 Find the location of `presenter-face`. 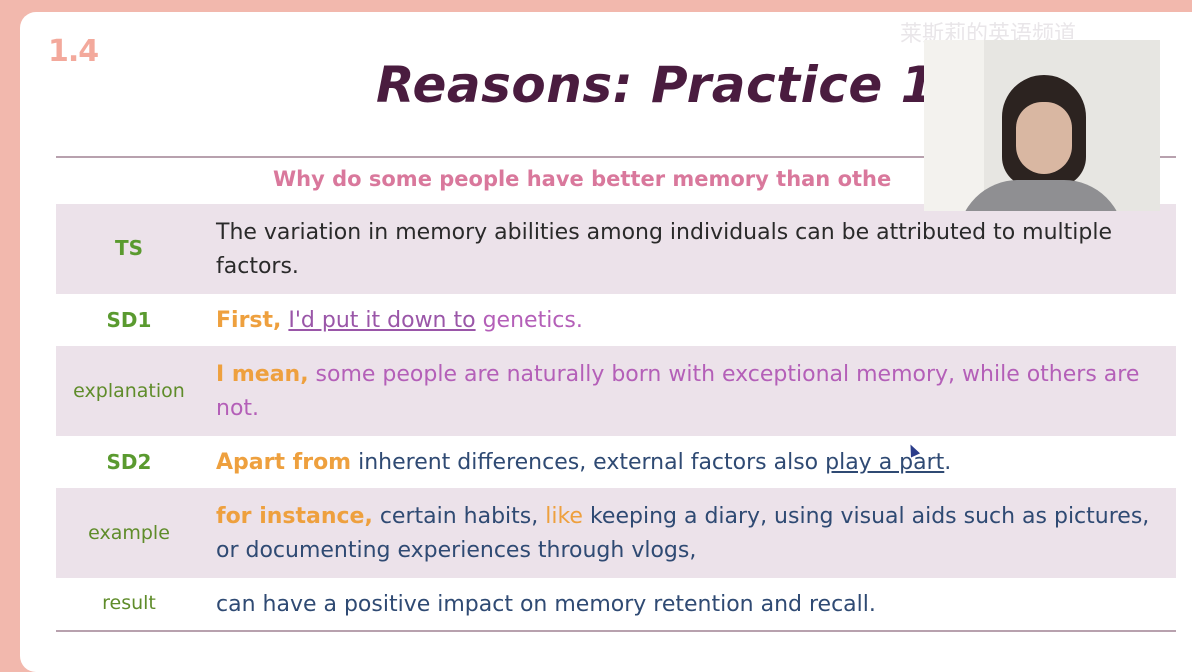

presenter-face is located at coordinates (1044, 138).